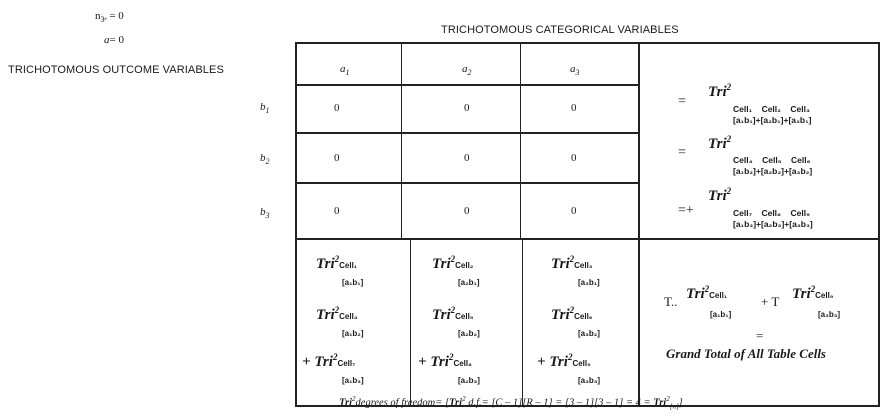  Describe the element at coordinates (813, 293) in the screenshot. I see `tri-term: Tri2Cell₉` at that location.